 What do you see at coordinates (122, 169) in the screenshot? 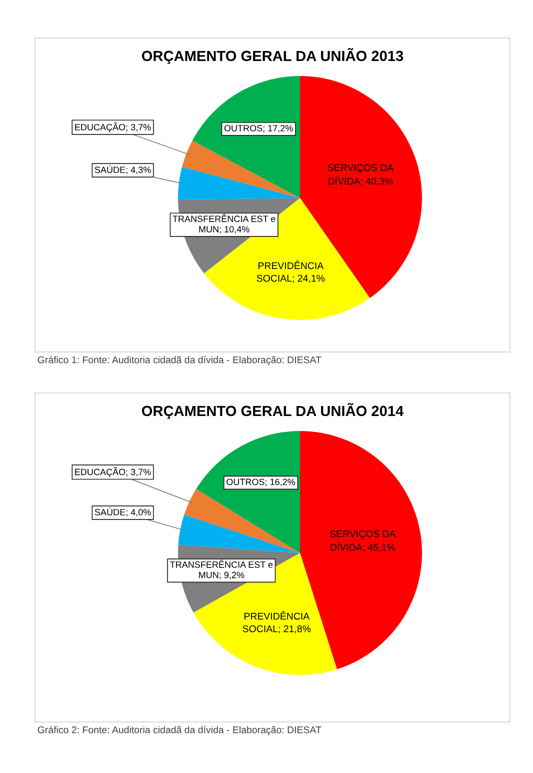
I see `slice-label: SAÚDE; 4,3%` at bounding box center [122, 169].